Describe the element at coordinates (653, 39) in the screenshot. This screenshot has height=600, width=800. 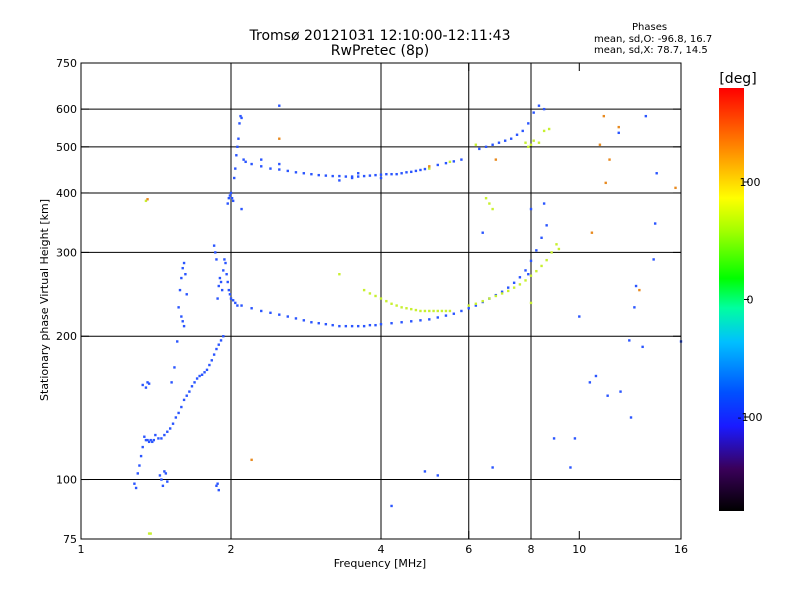
I see `phases-o-stats: mean, sd,O: -96.8, 16.7` at that location.